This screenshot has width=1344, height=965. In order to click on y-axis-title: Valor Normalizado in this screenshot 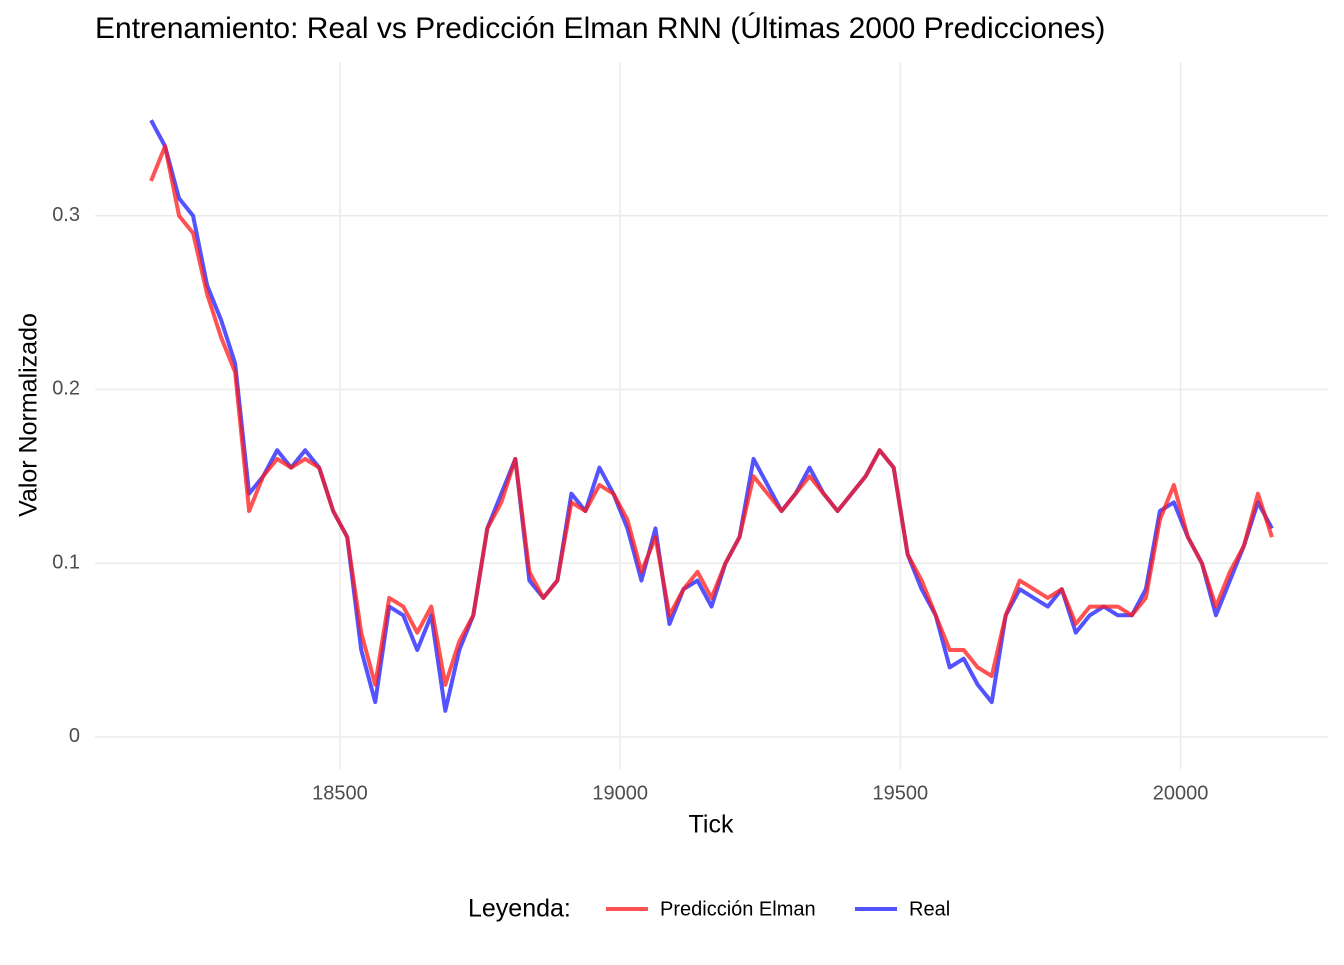, I will do `click(29, 415)`.